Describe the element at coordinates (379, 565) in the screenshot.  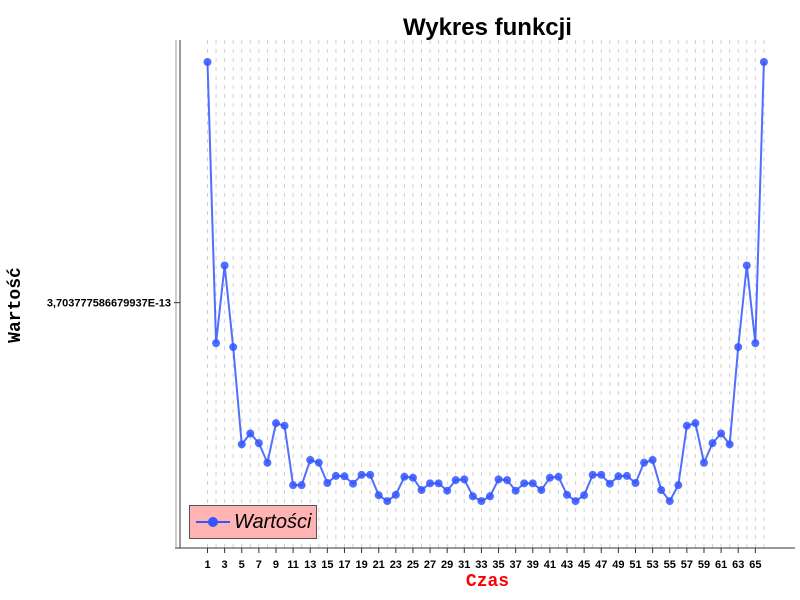
I see `x-tick-label: 21` at that location.